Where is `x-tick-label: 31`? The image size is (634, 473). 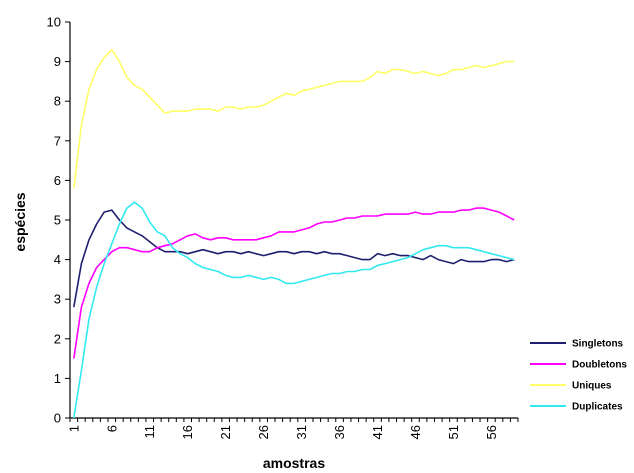 x-tick-label: 31 is located at coordinates (301, 432).